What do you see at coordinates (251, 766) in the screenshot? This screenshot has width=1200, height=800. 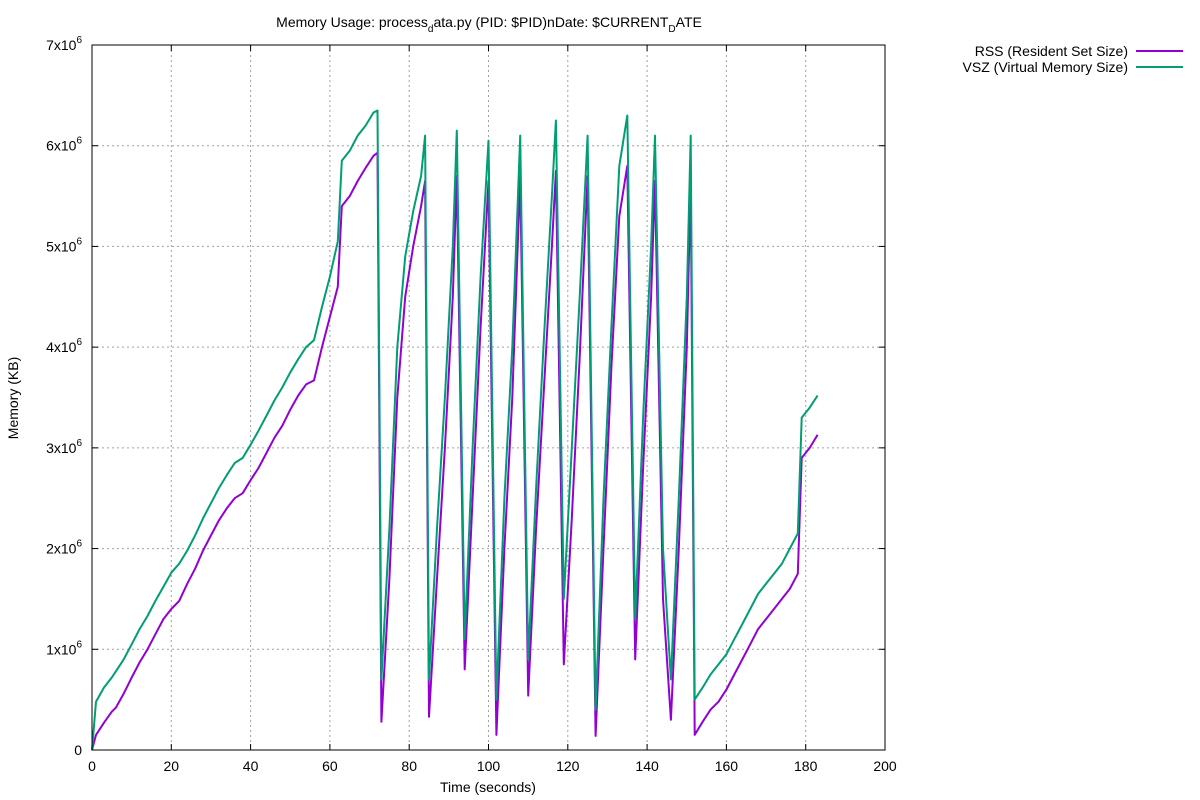 I see `x-tick-label: 40` at bounding box center [251, 766].